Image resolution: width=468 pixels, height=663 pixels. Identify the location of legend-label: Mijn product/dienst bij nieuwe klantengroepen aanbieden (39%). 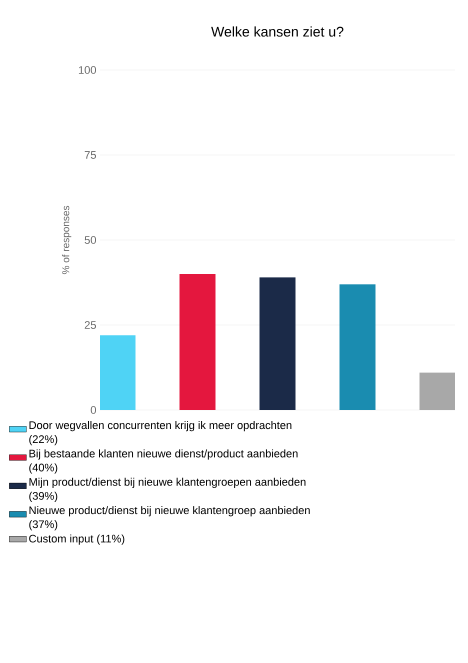
(167, 490).